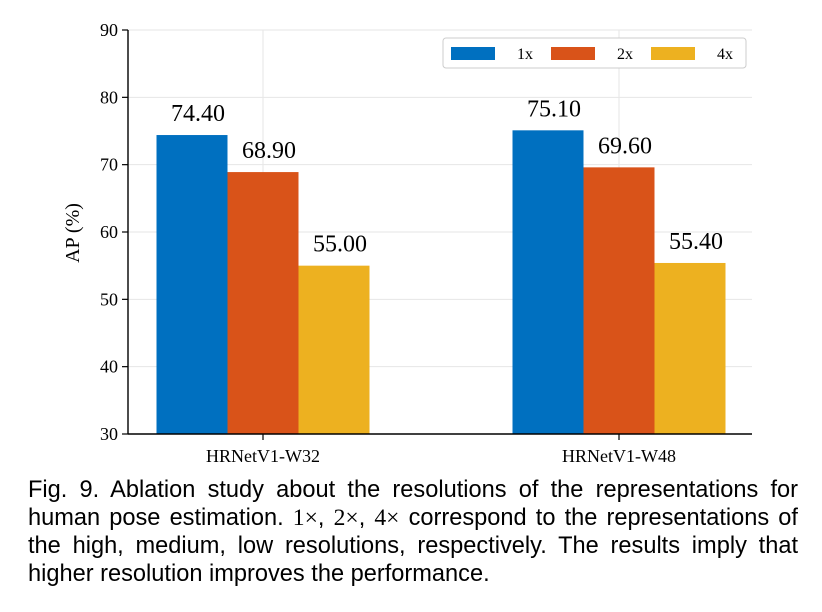 The image size is (822, 612). What do you see at coordinates (387, 518) in the screenshot?
I see `caption-math-4x: 4×` at bounding box center [387, 518].